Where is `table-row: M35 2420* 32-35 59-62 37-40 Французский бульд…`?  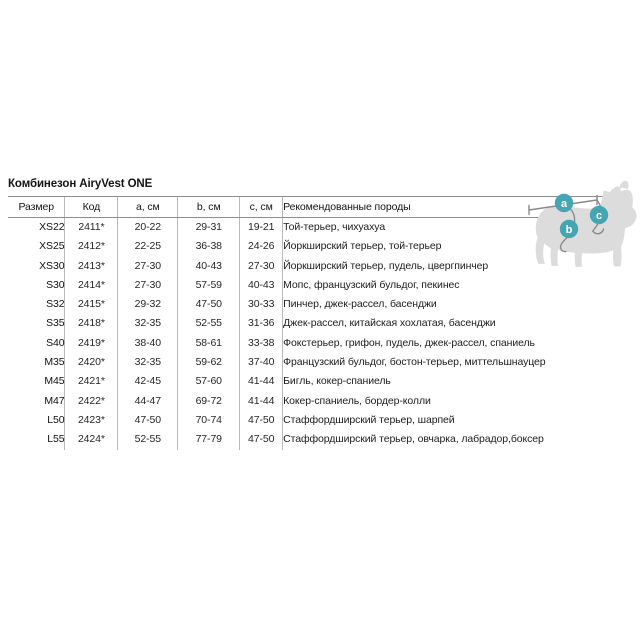
table-row: M35 2420* 32-35 59-62 37-40 Французский бульд… is located at coordinates (320, 363).